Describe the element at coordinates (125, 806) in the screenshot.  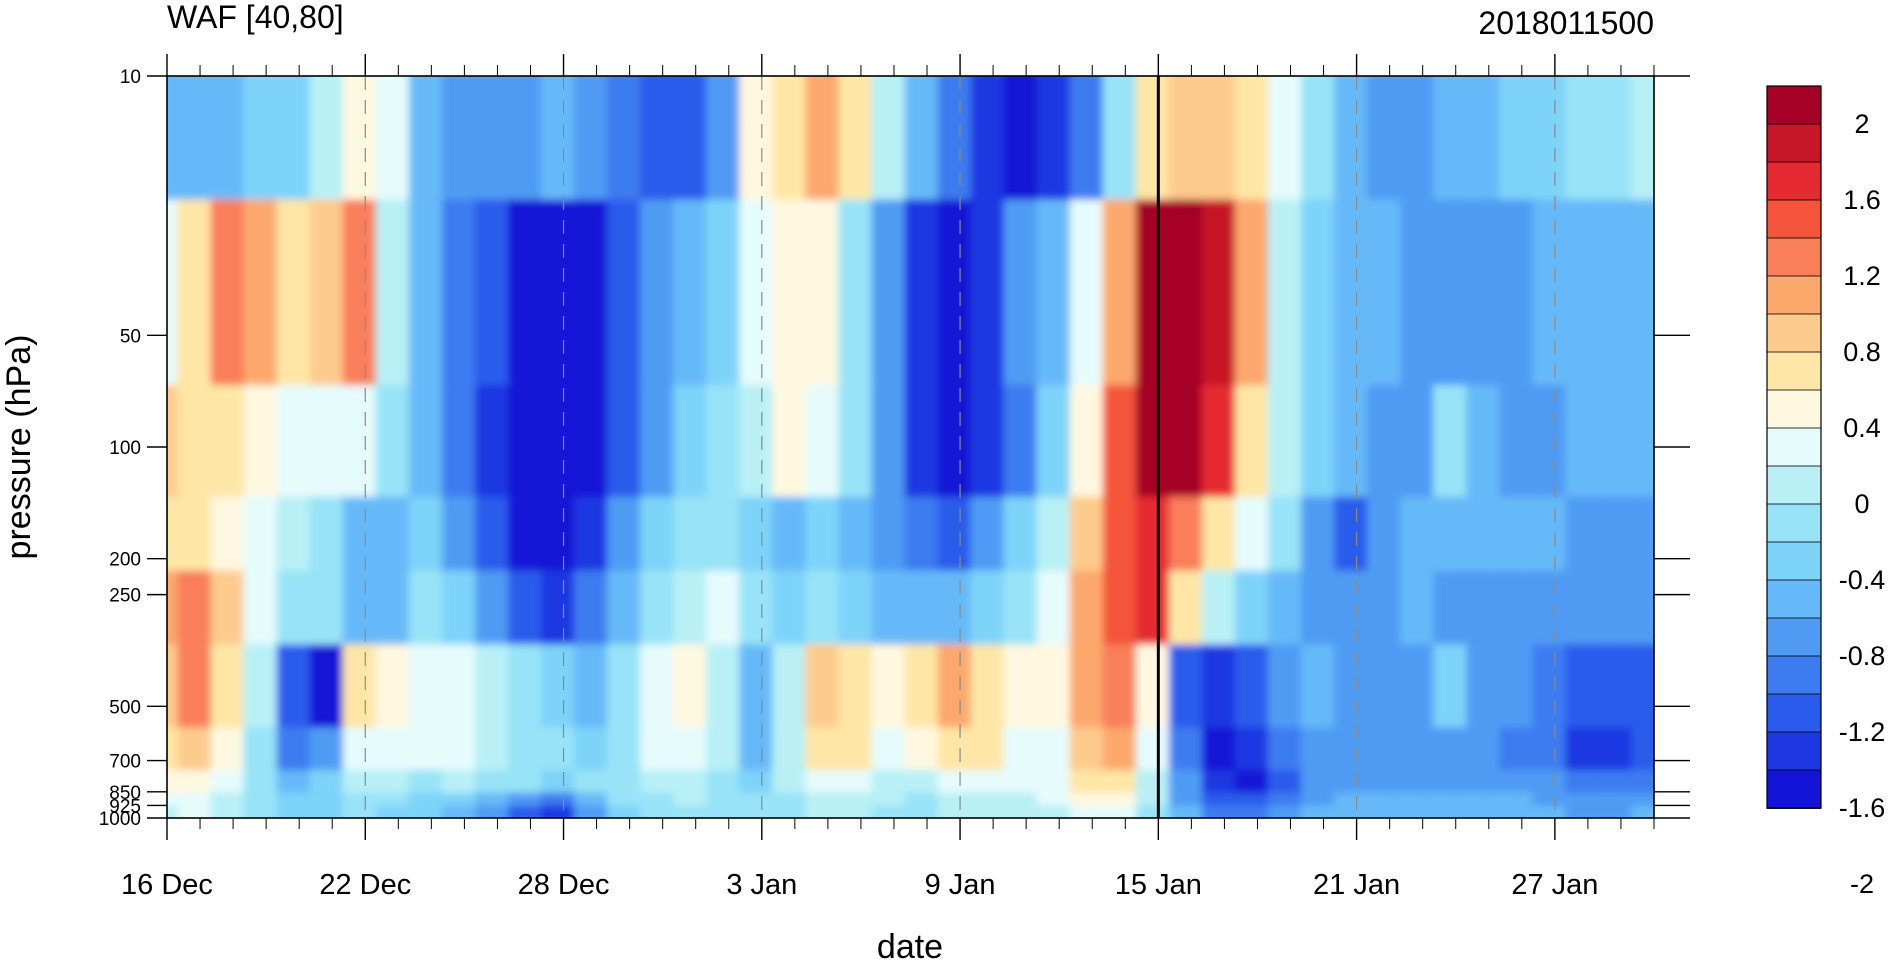
I see `y-tick-label: 925` at that location.